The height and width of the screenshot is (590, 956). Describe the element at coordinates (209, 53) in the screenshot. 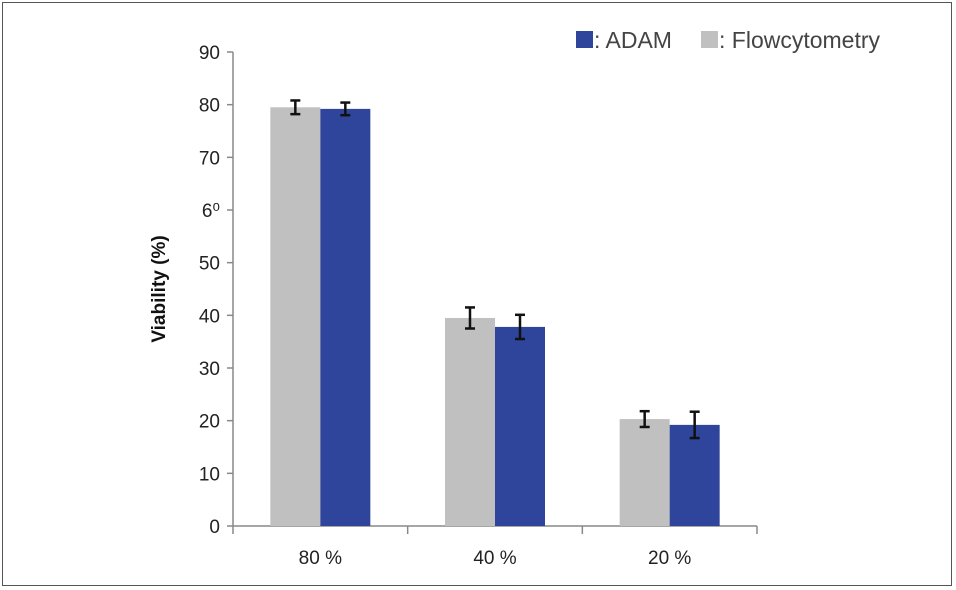

I see `y-tick-label: 90` at that location.